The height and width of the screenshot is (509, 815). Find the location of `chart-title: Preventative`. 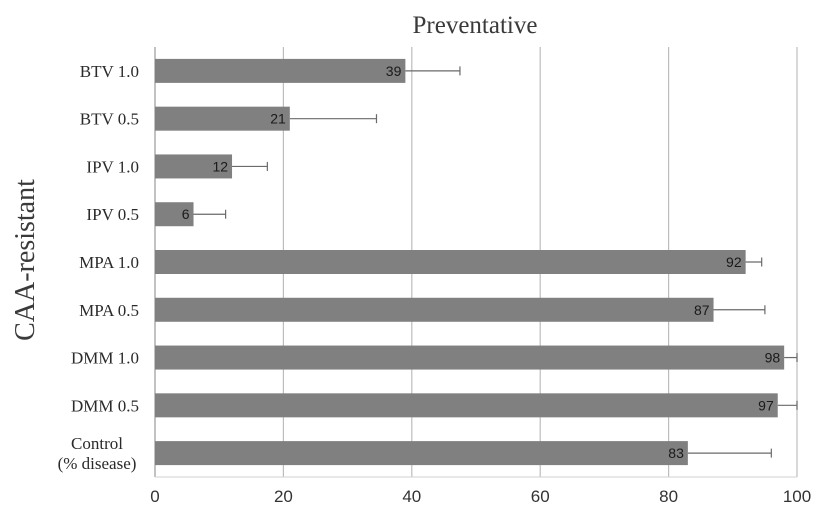

chart-title: Preventative is located at coordinates (475, 25).